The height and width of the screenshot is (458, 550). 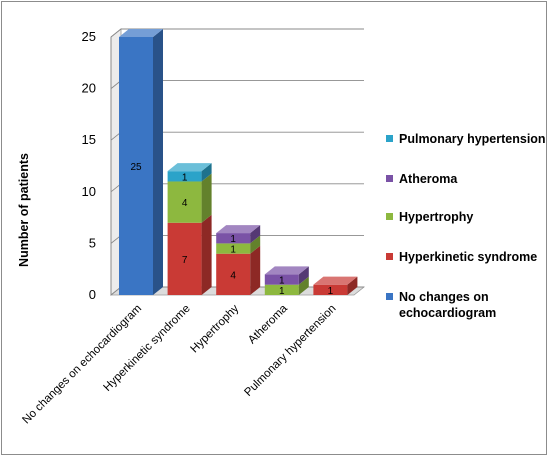 What do you see at coordinates (428, 179) in the screenshot?
I see `legend-label: Atheroma` at bounding box center [428, 179].